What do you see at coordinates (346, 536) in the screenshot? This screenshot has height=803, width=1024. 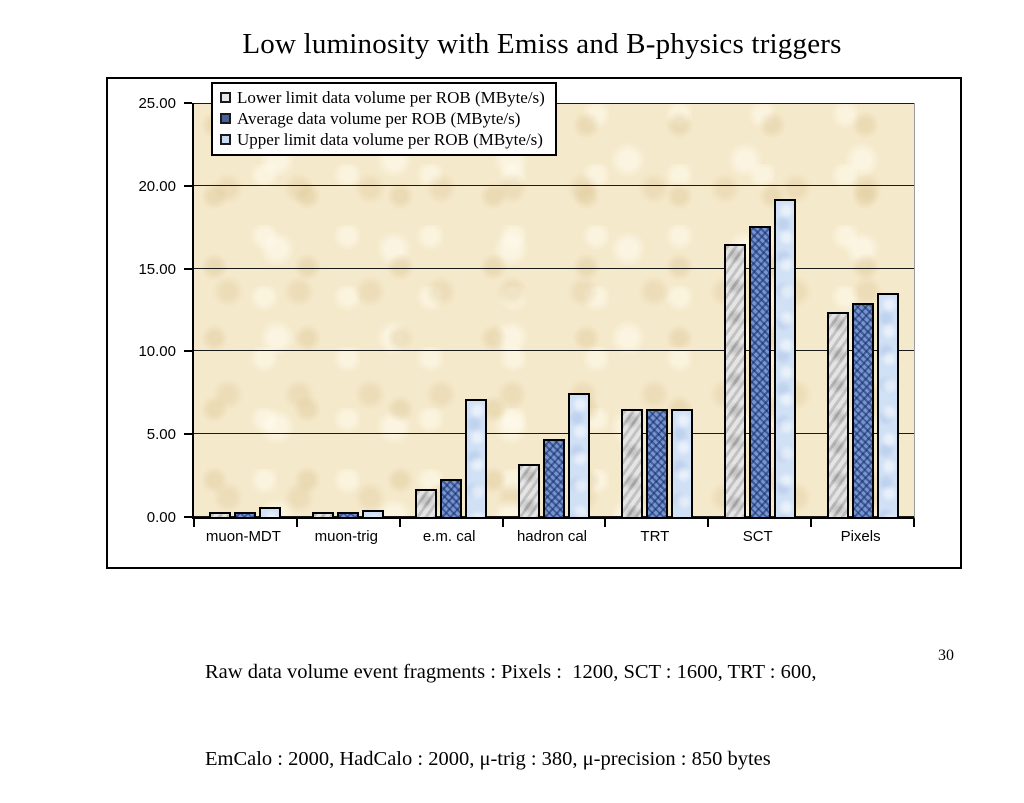 I see `x-axis-label: muon-trig` at bounding box center [346, 536].